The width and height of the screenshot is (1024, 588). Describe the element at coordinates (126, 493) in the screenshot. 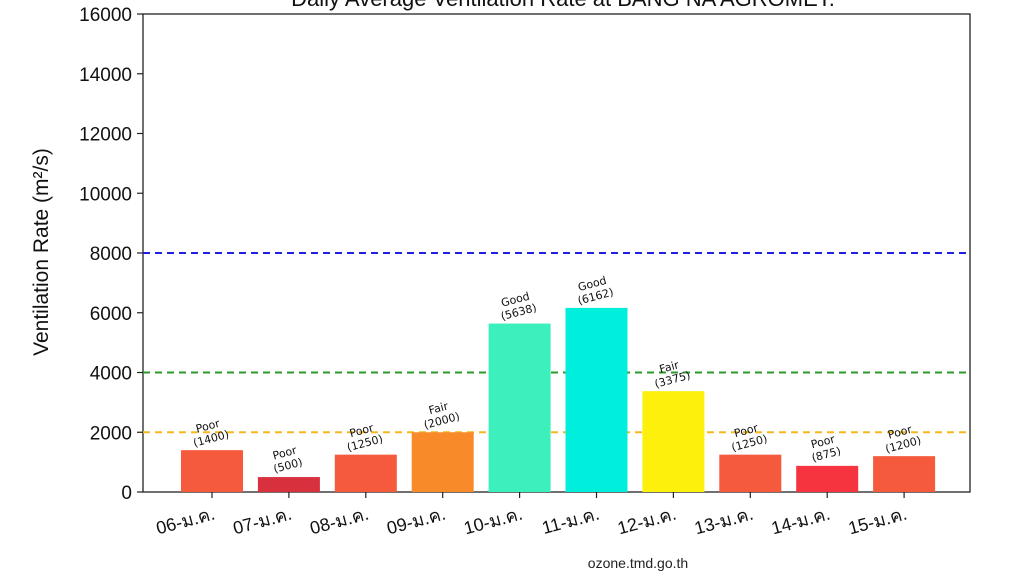

I see `y-tick-label: 0` at that location.